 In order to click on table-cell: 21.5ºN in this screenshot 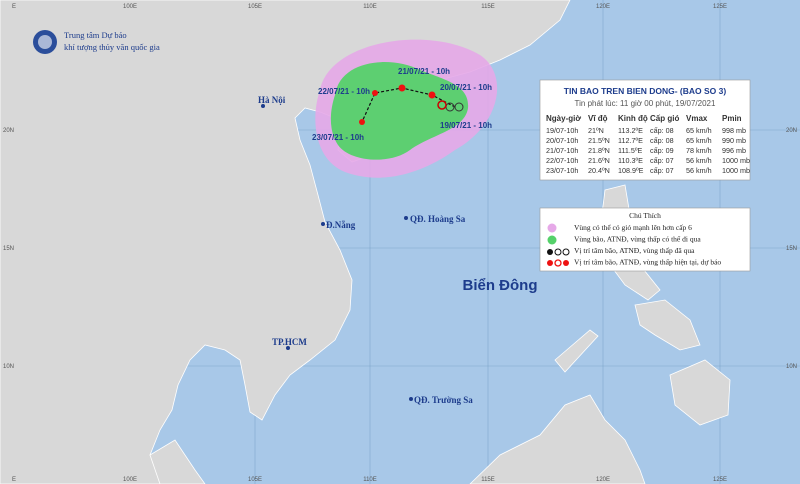, I will do `click(599, 140)`.